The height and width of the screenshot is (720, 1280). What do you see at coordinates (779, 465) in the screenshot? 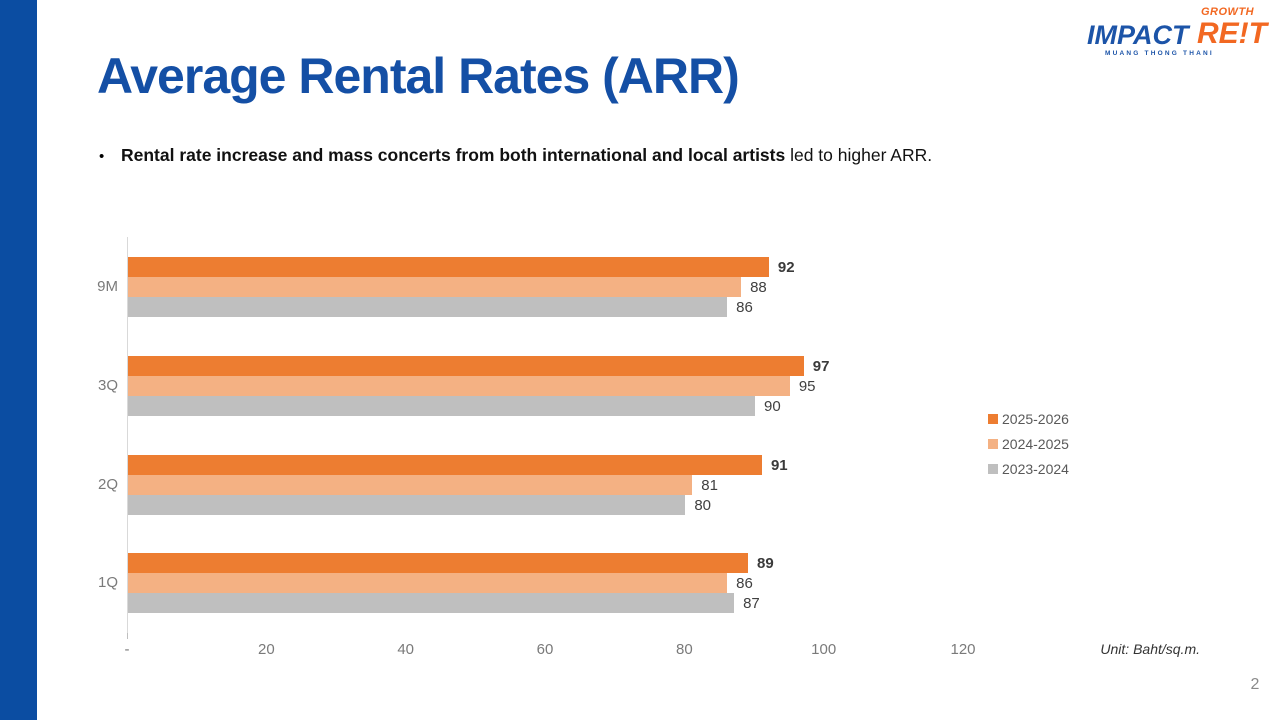
I see `bar-value-label: 91` at bounding box center [779, 465].